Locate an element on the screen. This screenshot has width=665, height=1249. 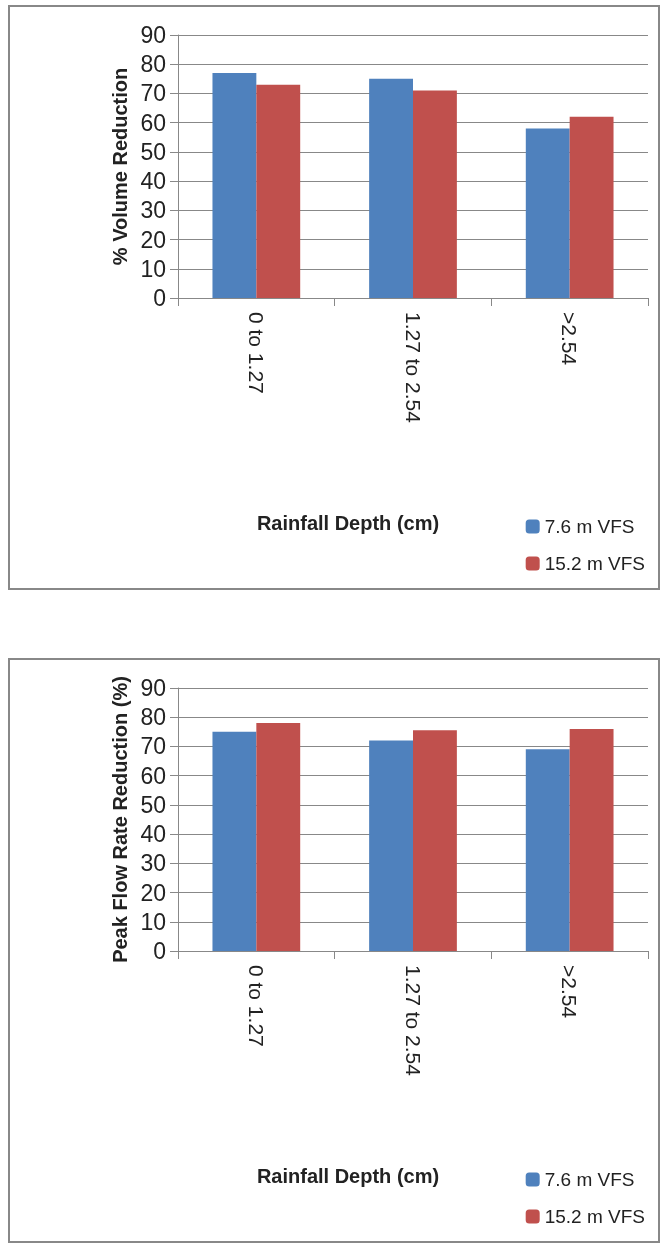
y-axis-title: Peak Flow Rate Reduction (%) is located at coordinates (119, 819).